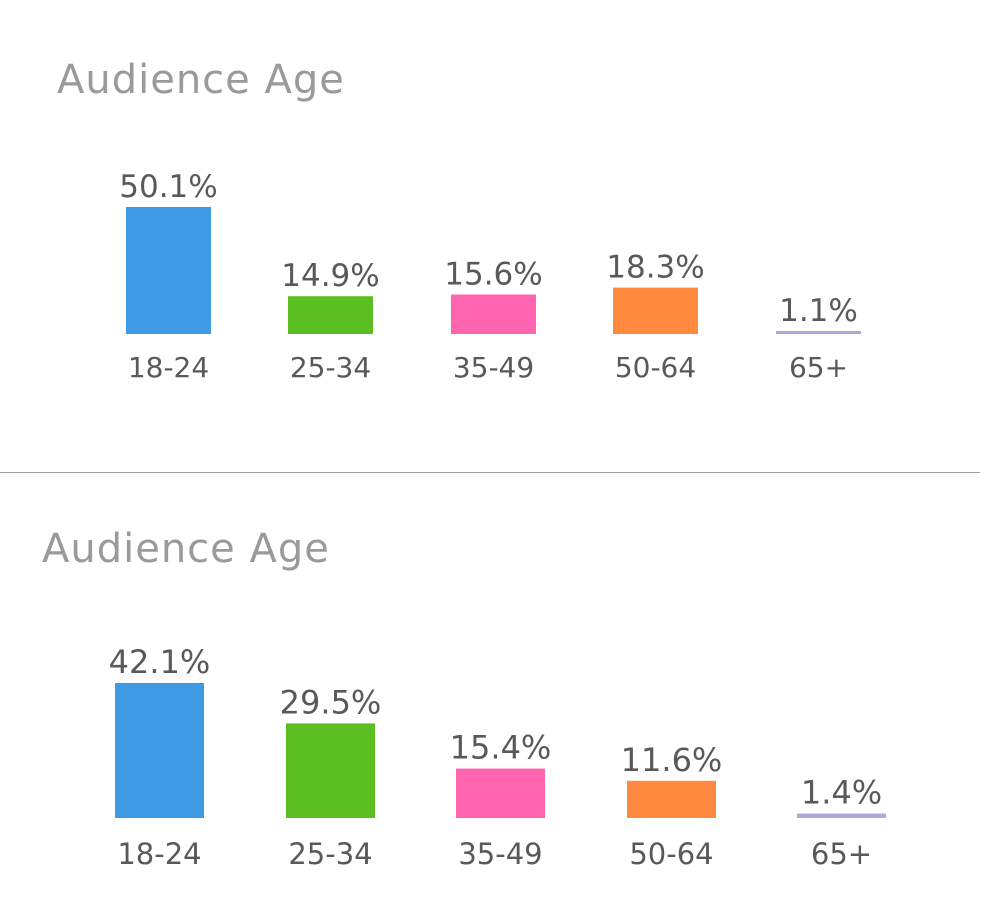  Describe the element at coordinates (818, 311) in the screenshot. I see `data-label: 1.1%` at that location.